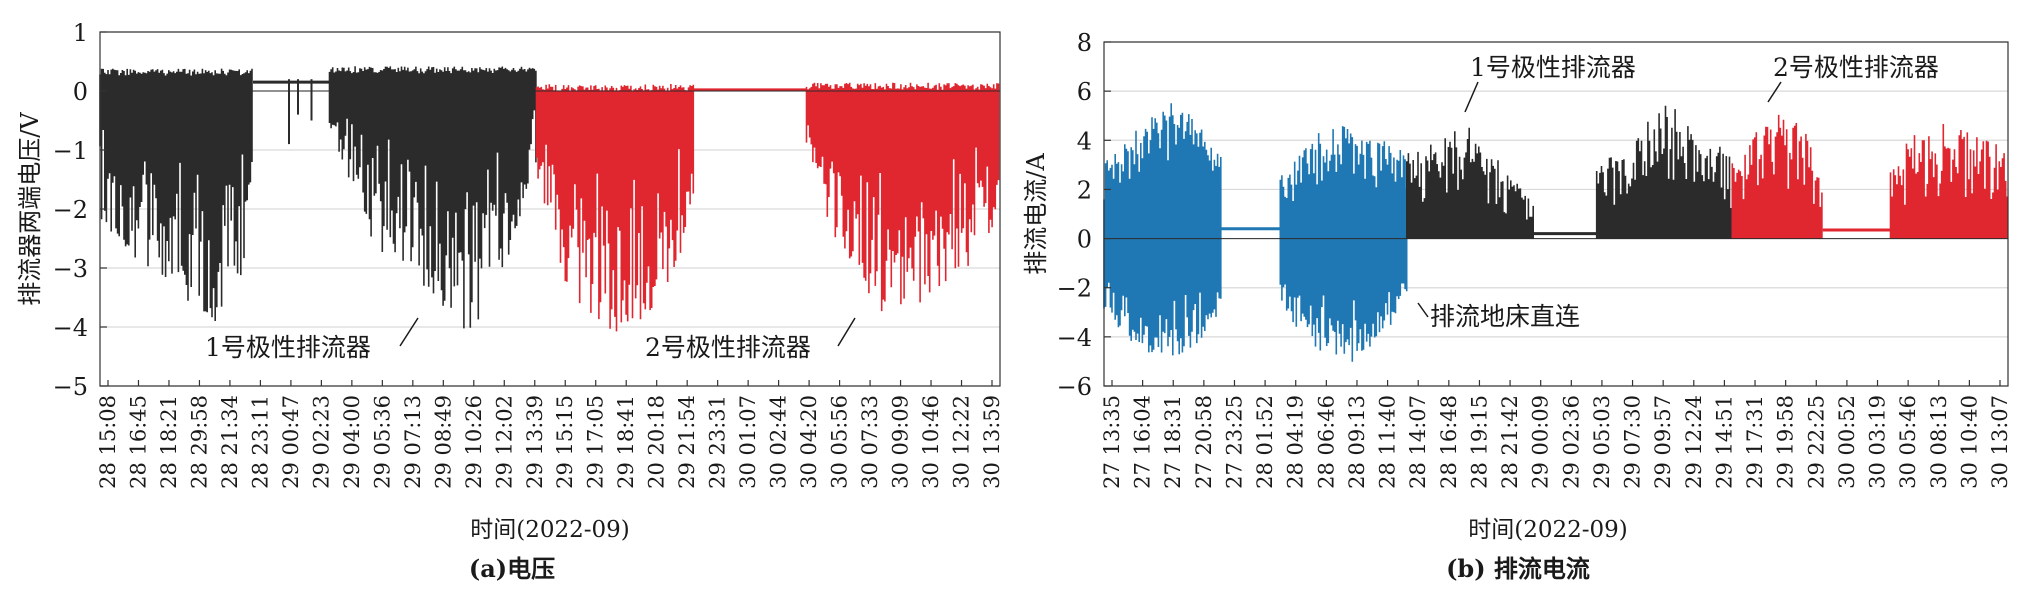 This screenshot has width=2025, height=602. What do you see at coordinates (1663, 442) in the screenshot?
I see `x-tick-label: 29 09:57` at bounding box center [1663, 442].